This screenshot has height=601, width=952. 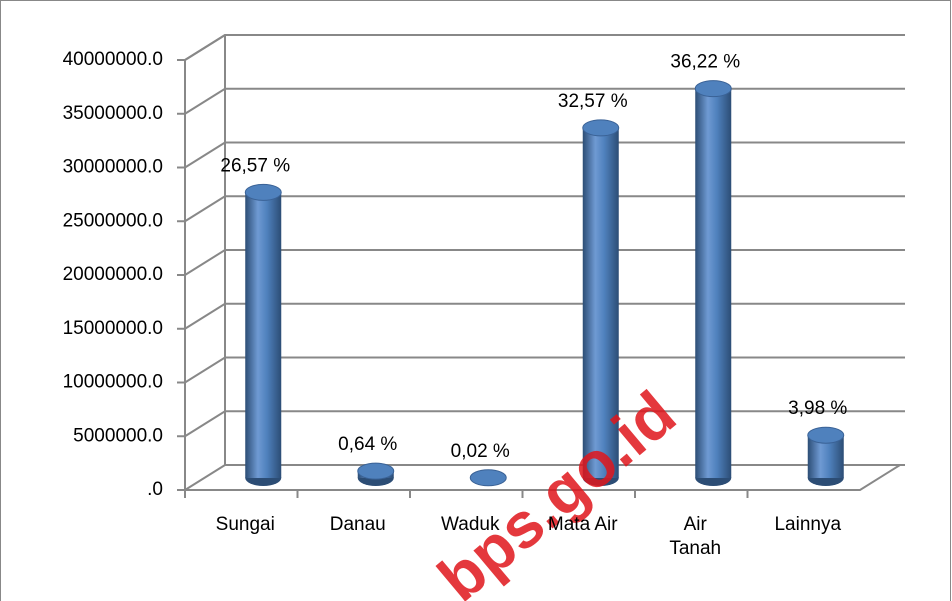 I want to click on y-tick-label: 35000000.0, so click(x=113, y=113).